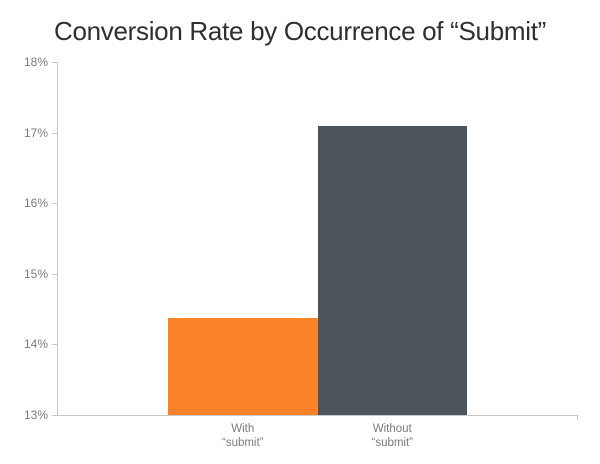 The image size is (600, 464). What do you see at coordinates (57, 238) in the screenshot?
I see `y-axis-line` at bounding box center [57, 238].